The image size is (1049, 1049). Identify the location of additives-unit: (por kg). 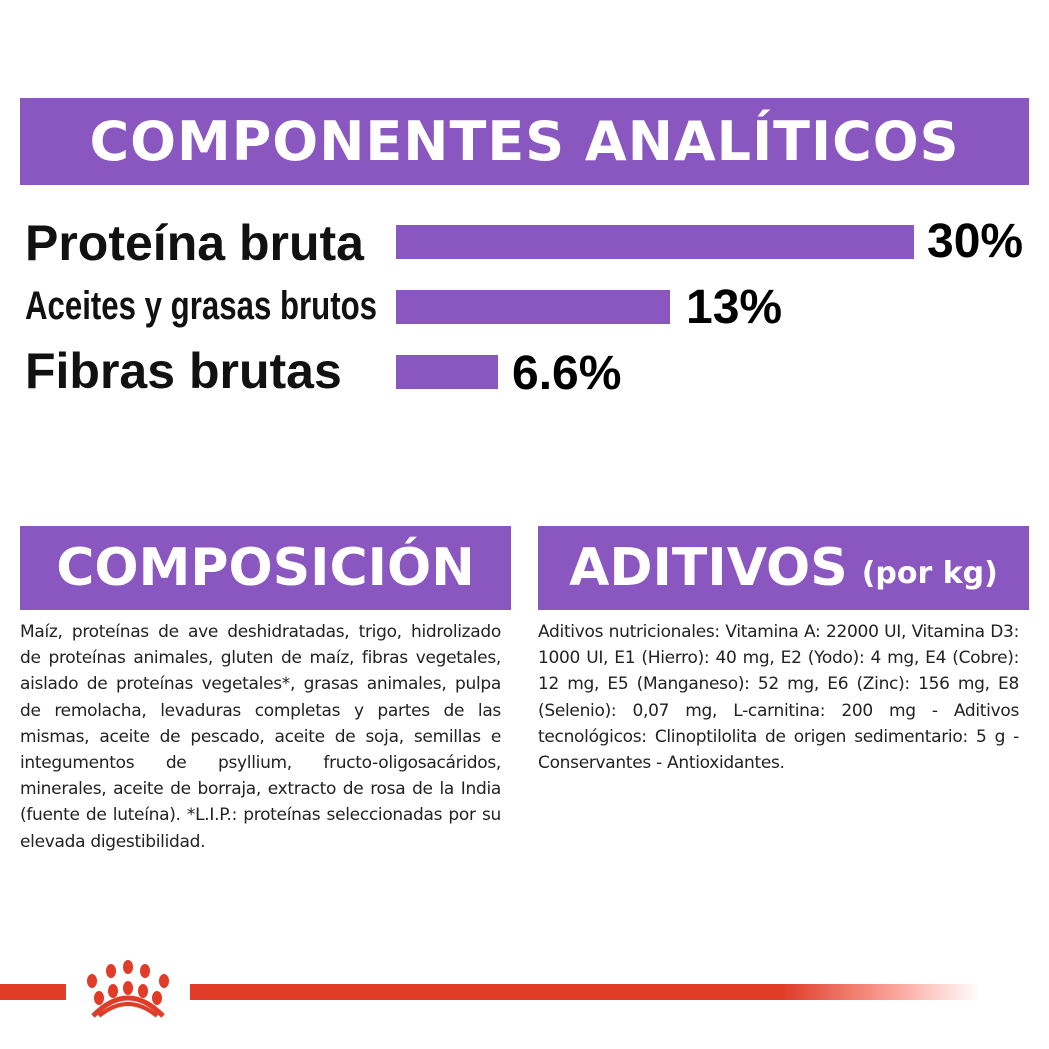
(929, 573).